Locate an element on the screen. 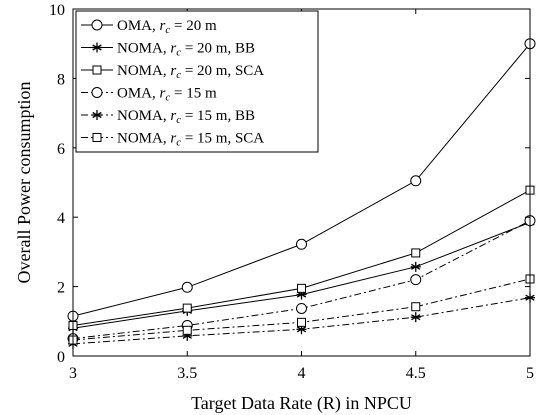  legend-entry-1: OMA, rc = 20 m is located at coordinates (149, 27).